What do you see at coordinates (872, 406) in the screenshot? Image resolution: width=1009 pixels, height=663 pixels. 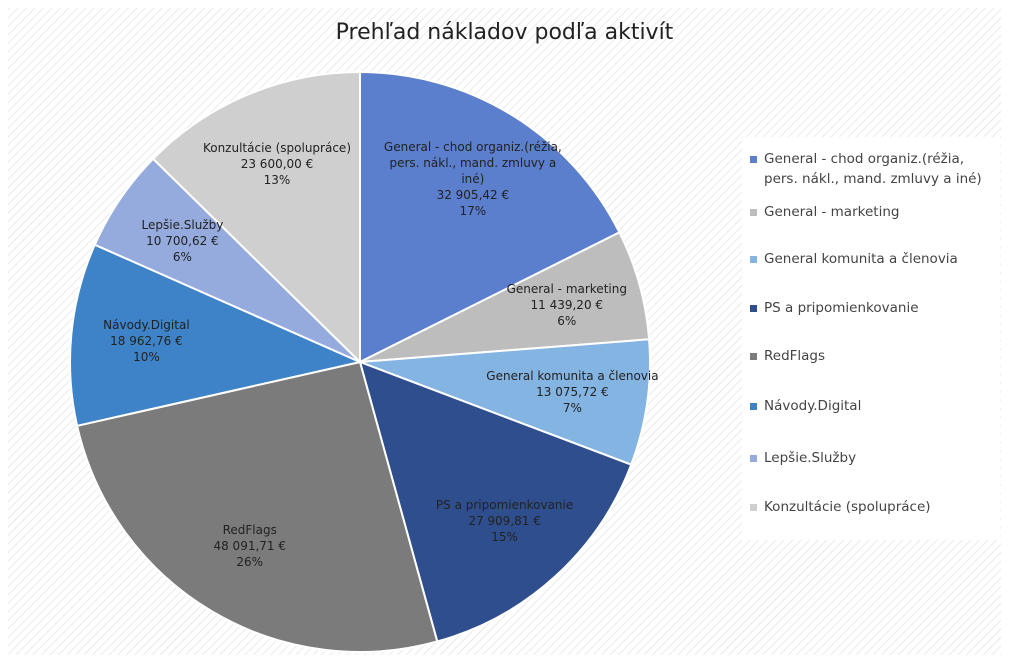 I see `legend-item: Návody.Digital` at bounding box center [872, 406].